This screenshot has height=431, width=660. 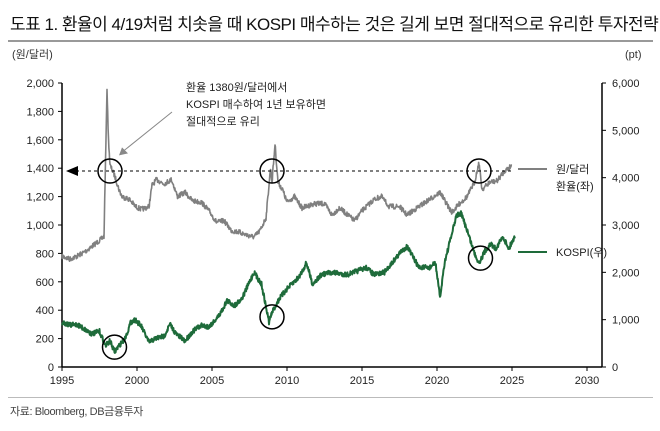 I want to click on right-tick-label: 0, so click(x=615, y=368).